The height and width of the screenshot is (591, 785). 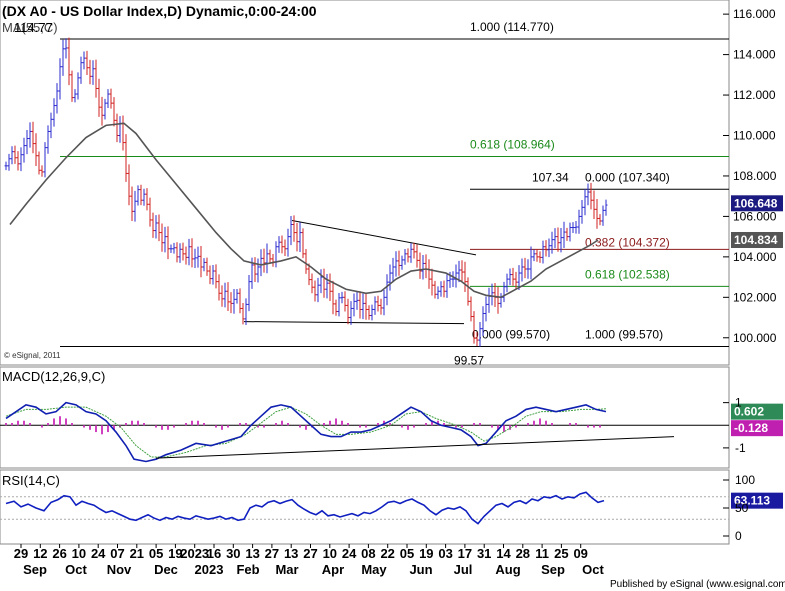 What do you see at coordinates (233, 553) in the screenshot?
I see `x-tick-label: 30` at bounding box center [233, 553].